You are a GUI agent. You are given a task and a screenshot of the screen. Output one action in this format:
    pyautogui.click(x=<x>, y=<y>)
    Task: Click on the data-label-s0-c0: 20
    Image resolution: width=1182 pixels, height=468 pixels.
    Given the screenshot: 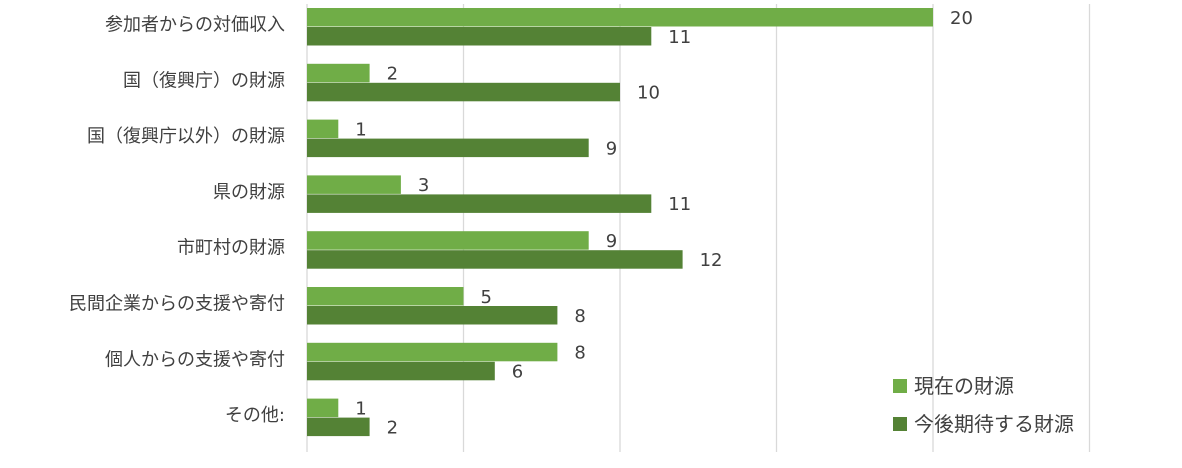 What is the action you would take?
    pyautogui.click(x=961, y=18)
    